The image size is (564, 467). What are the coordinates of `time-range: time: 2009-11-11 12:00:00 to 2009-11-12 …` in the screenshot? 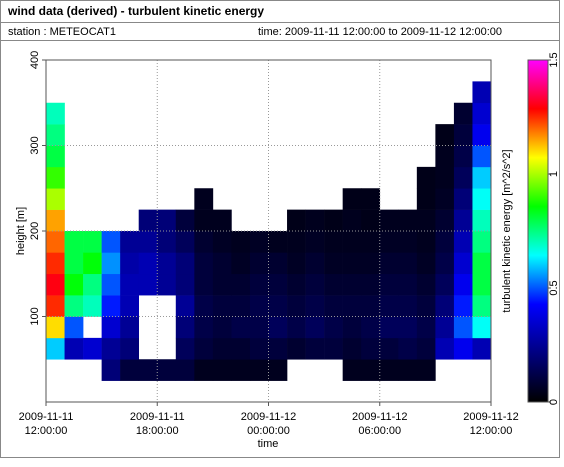 It's located at (380, 32).